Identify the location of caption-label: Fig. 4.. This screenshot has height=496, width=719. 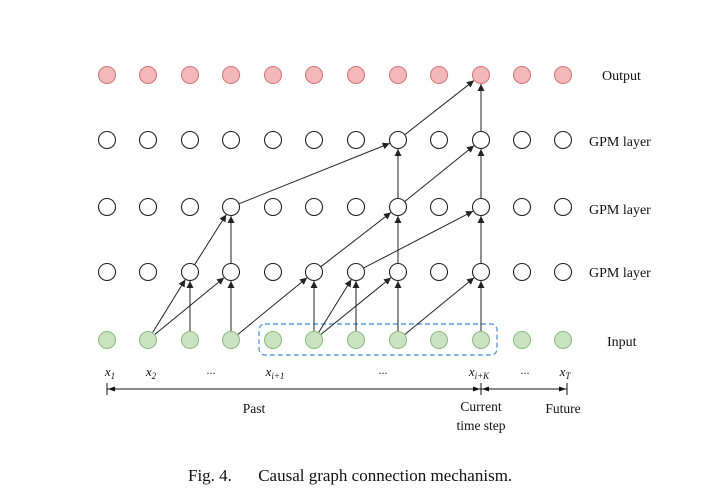
(210, 475).